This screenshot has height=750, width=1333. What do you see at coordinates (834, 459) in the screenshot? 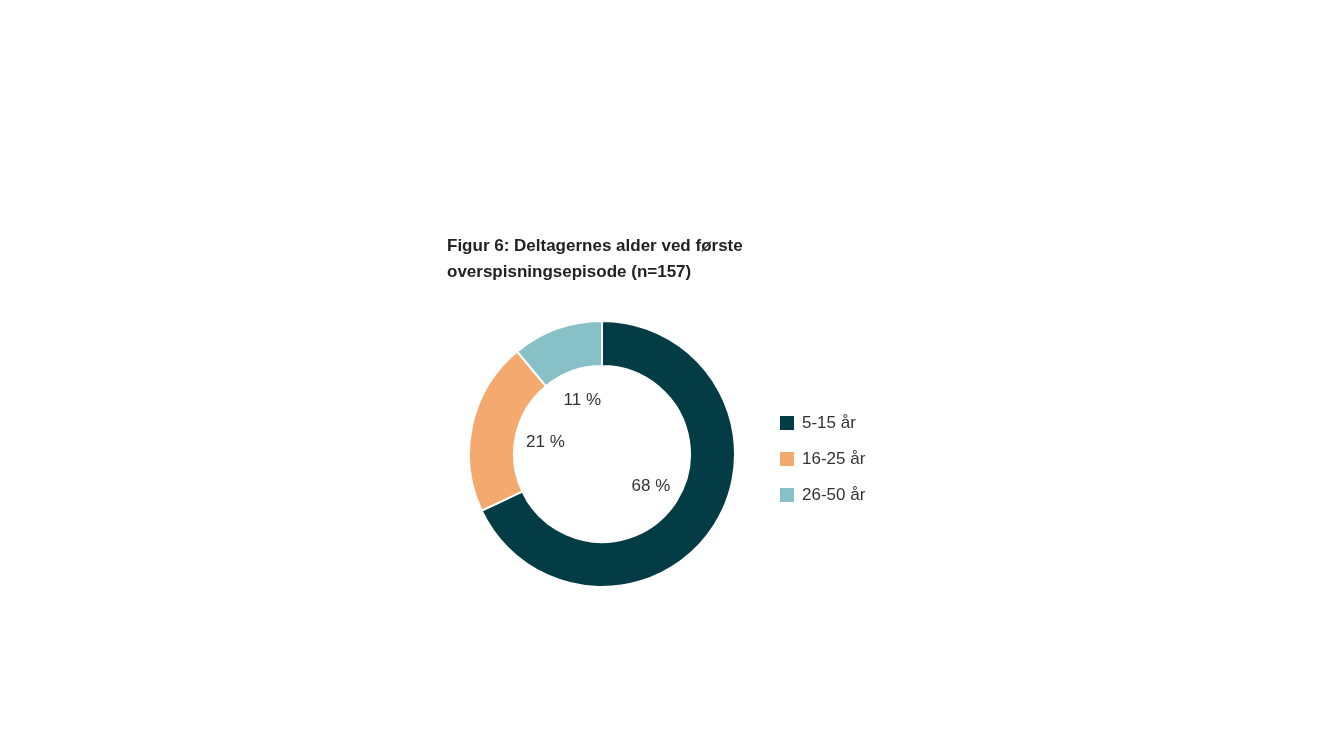
I see `legend-label: 16-25 år` at bounding box center [834, 459].